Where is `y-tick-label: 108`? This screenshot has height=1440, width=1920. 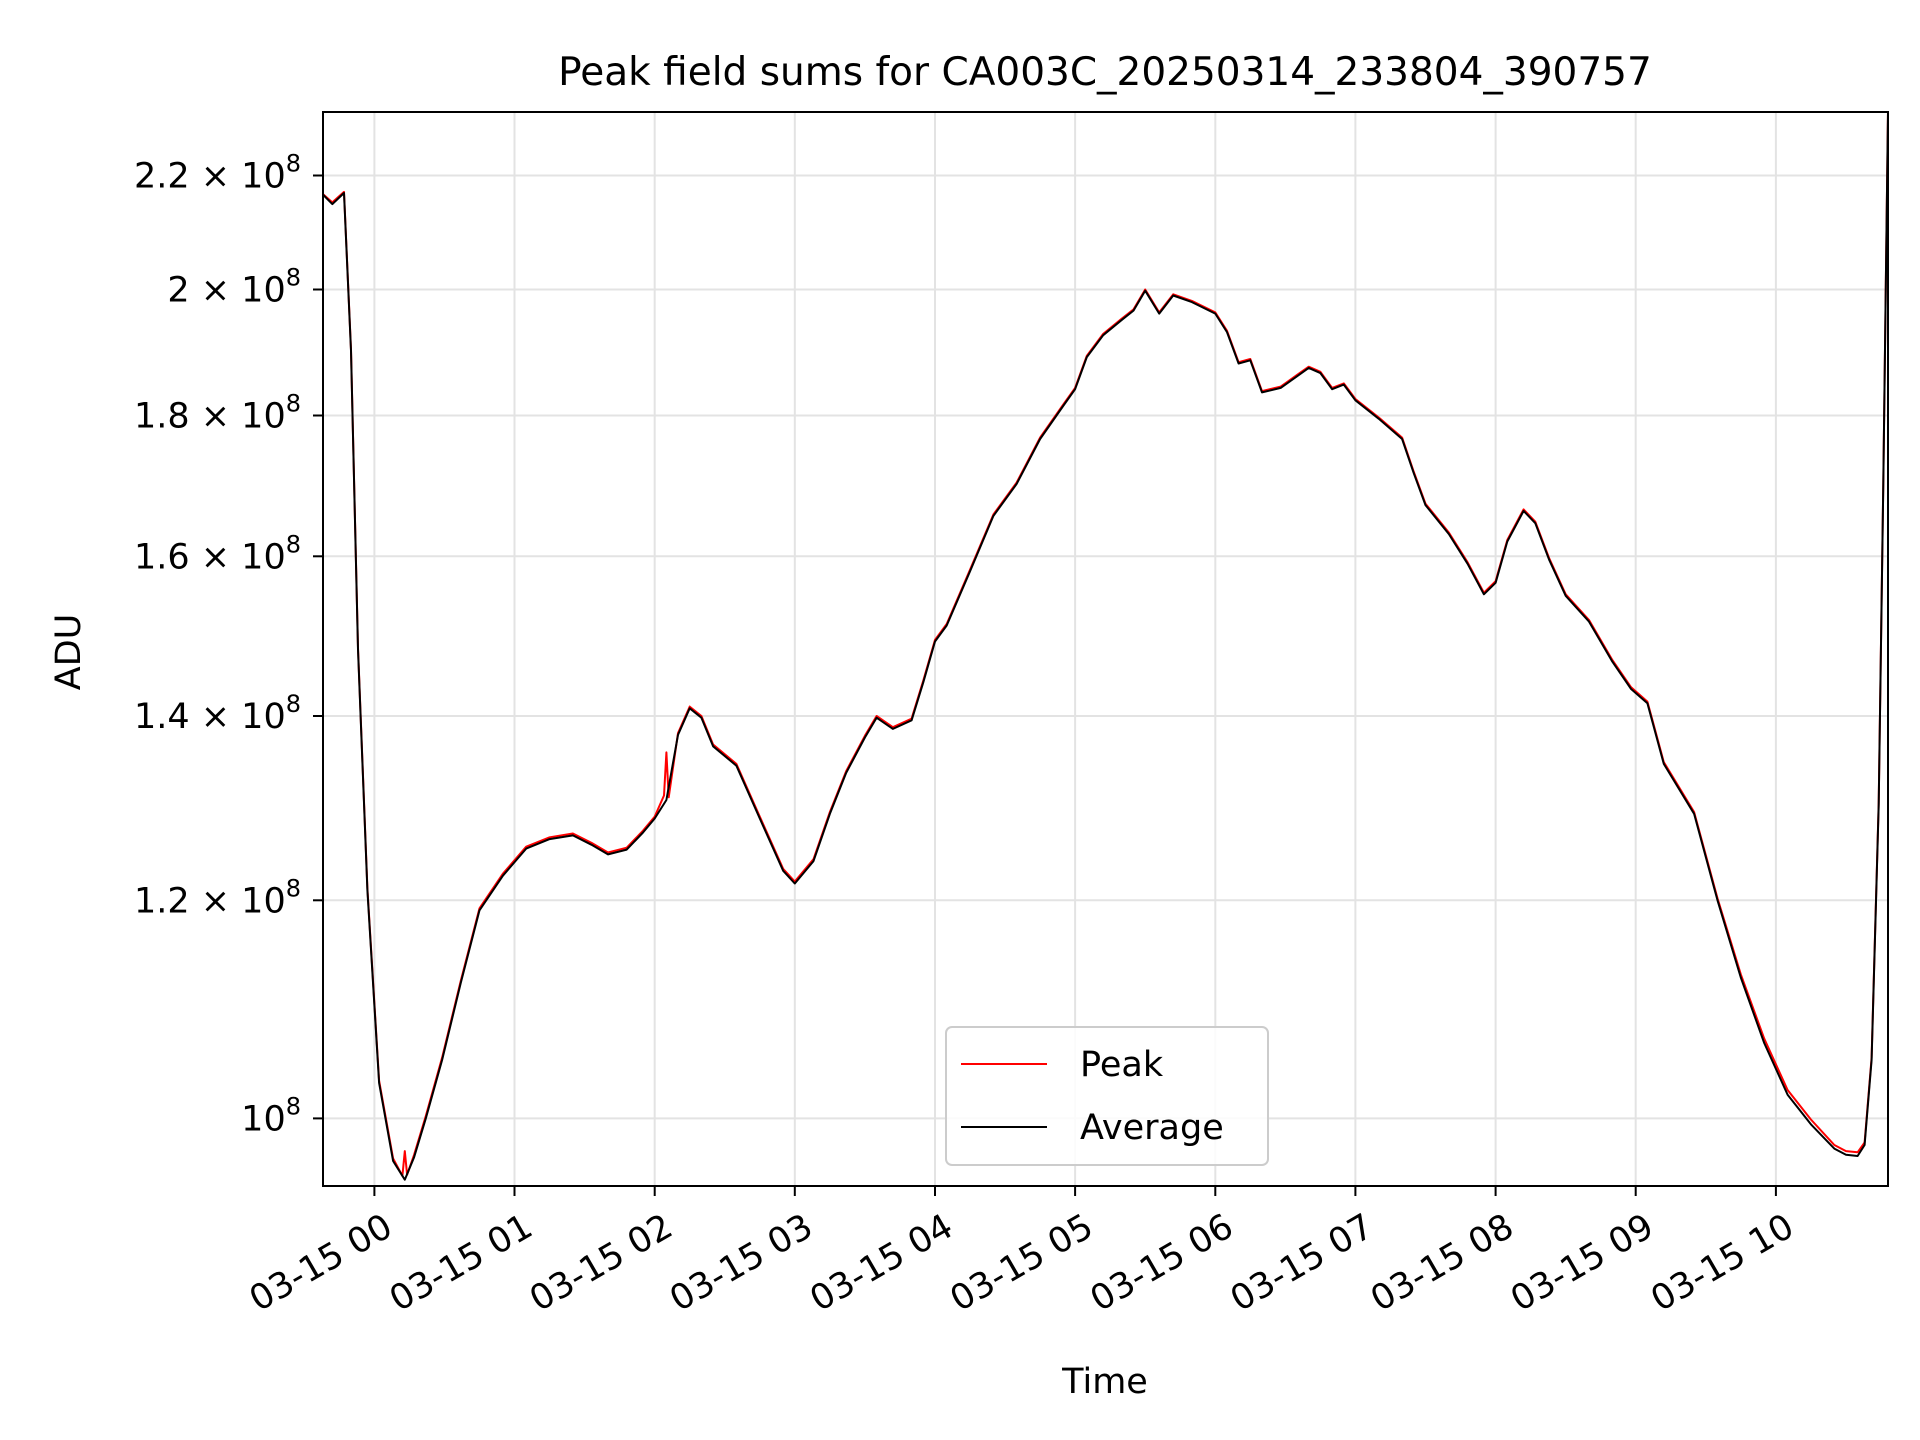
y-tick-label: 108 is located at coordinates (271, 1115).